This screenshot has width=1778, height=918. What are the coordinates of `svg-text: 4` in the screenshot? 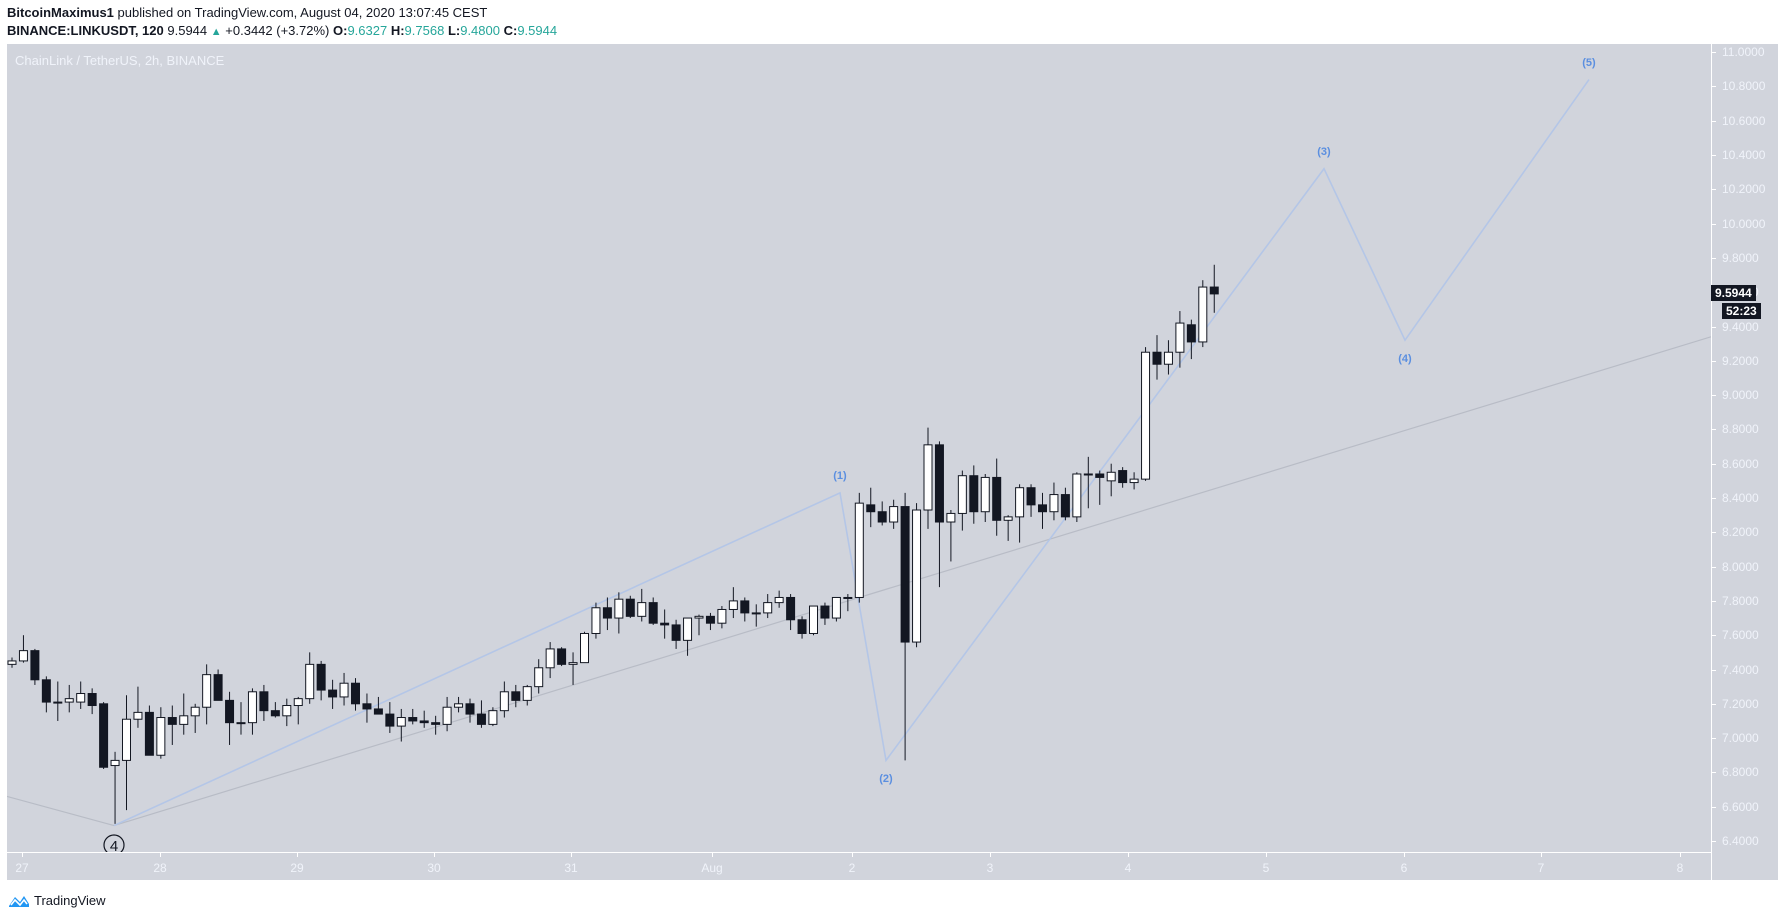 It's located at (114, 846).